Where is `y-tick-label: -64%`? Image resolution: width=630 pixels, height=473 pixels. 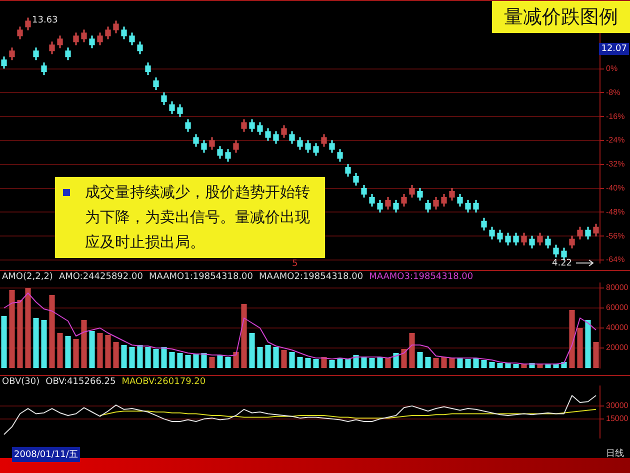
y-tick-label: -64% is located at coordinates (615, 259).